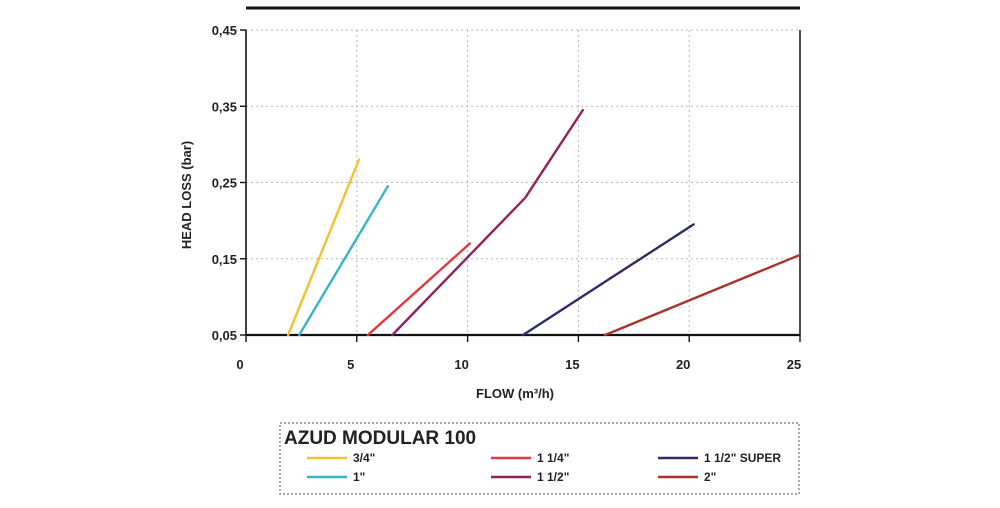 The width and height of the screenshot is (1000, 508). What do you see at coordinates (364, 458) in the screenshot?
I see `legend-label: 3/4"` at bounding box center [364, 458].